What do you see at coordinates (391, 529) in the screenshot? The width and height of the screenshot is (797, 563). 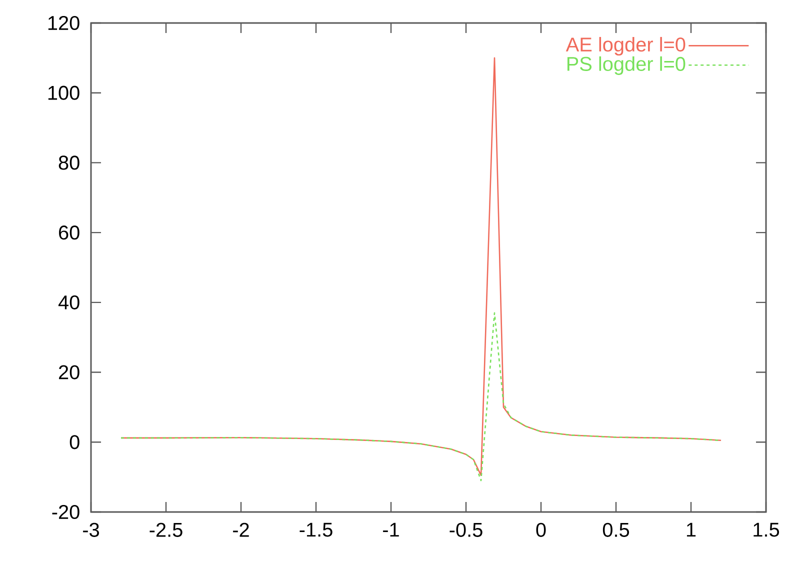 I see `x-tick-label: -1` at bounding box center [391, 529].